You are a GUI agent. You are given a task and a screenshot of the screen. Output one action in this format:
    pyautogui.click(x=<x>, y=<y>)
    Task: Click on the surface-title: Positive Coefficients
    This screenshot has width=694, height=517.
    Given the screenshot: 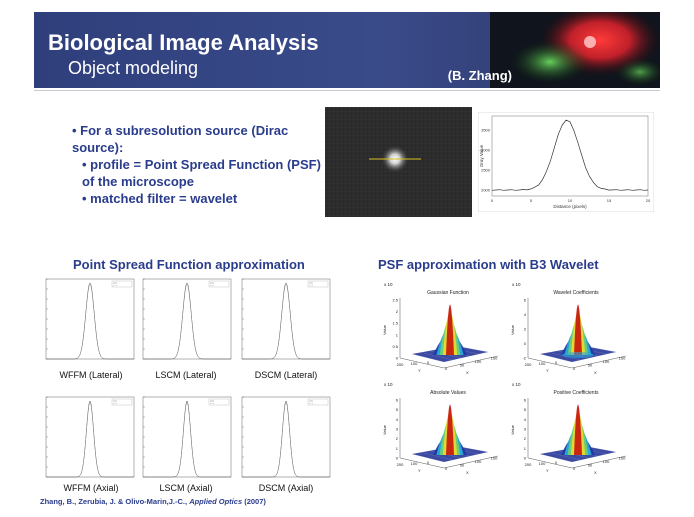 What is the action you would take?
    pyautogui.click(x=576, y=393)
    